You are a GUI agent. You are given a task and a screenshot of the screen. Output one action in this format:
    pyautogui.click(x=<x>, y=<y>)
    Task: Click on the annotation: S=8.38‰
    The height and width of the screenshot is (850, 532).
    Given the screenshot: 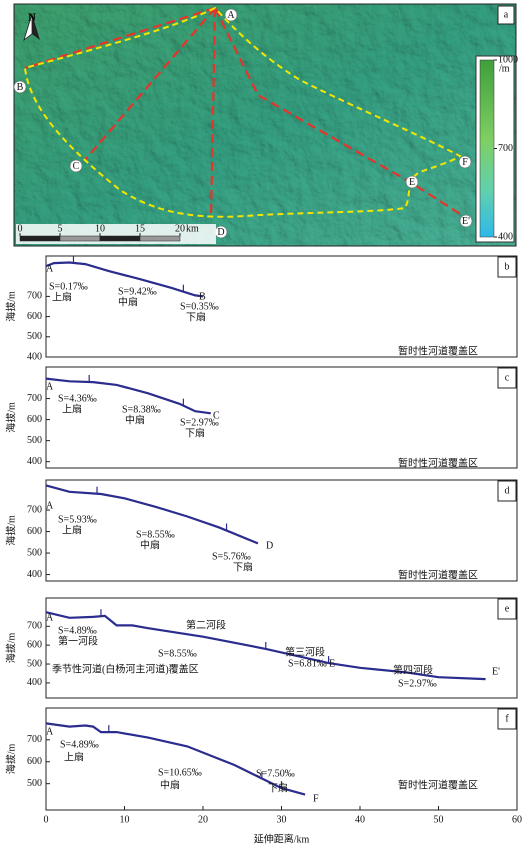 What is the action you would take?
    pyautogui.click(x=141, y=409)
    